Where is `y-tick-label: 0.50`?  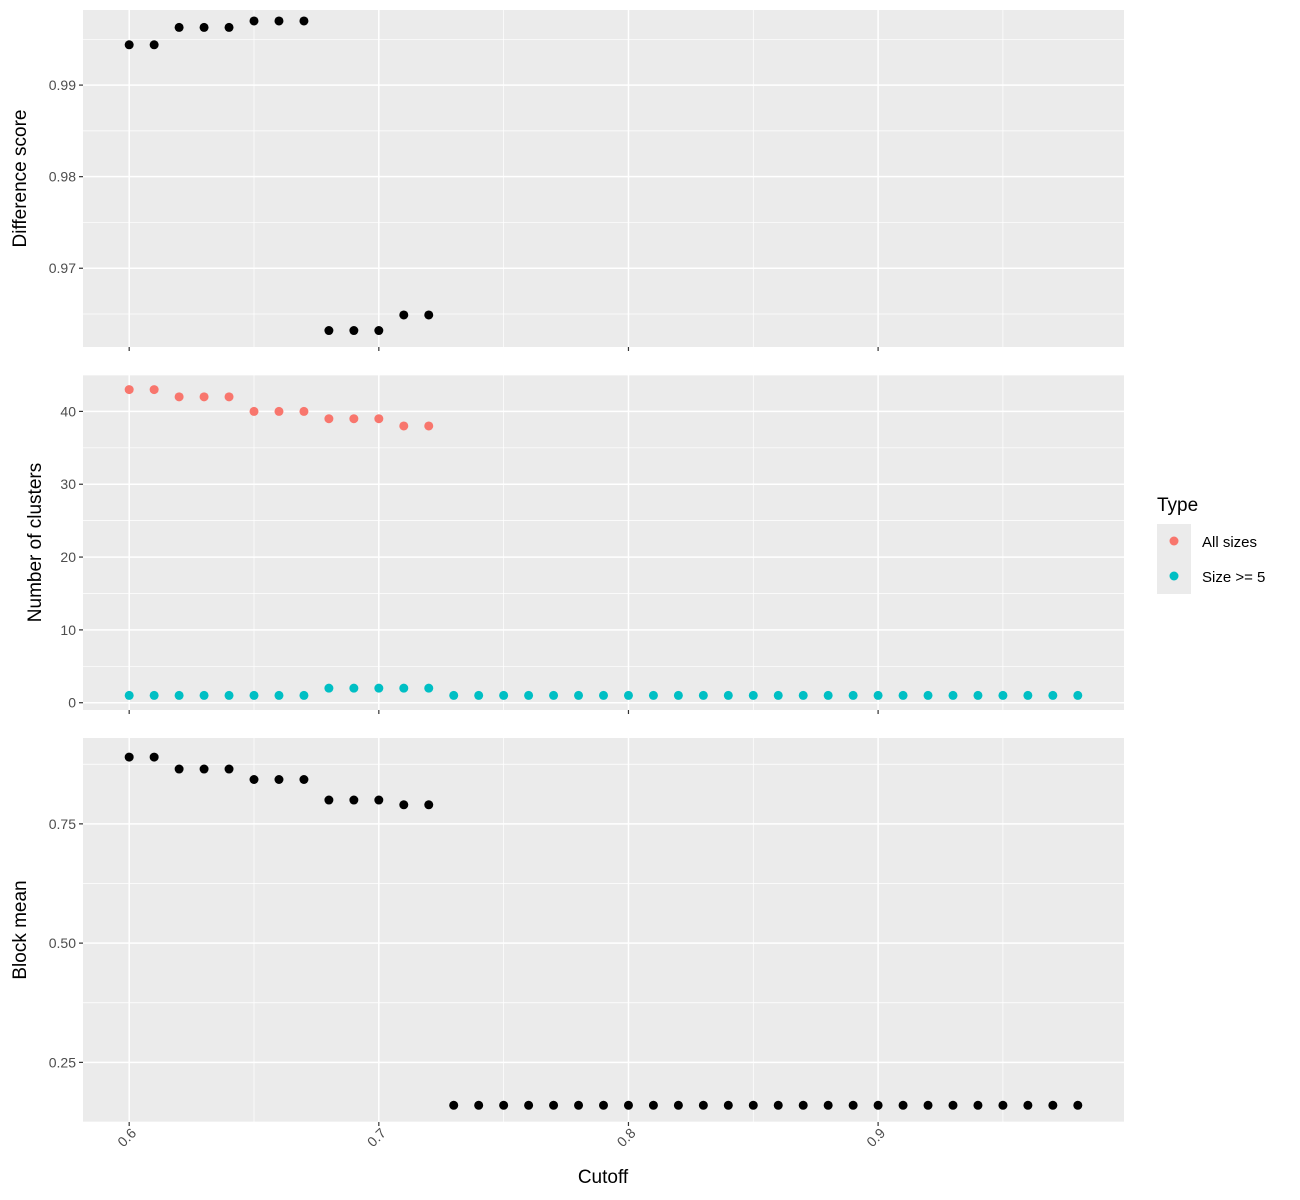 y-tick-label: 0.50 is located at coordinates (62, 943).